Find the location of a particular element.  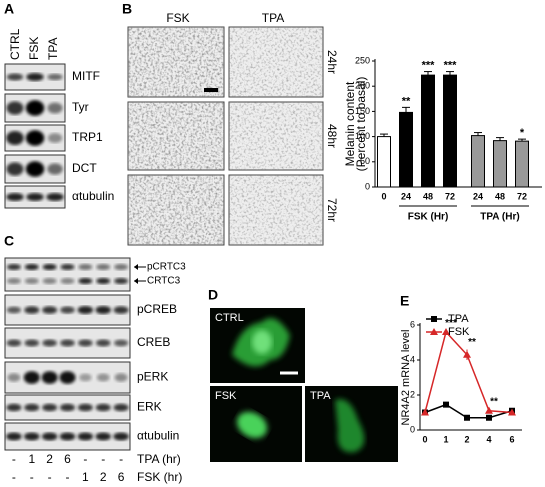

blot-label: Tyr is located at coordinates (80, 107).